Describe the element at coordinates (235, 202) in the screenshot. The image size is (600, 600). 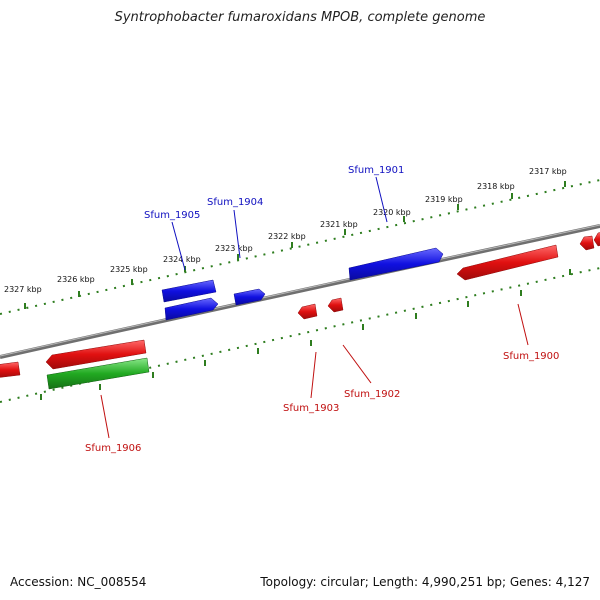
I see `gene-label-sfum-1904: Sfum_1904` at that location.